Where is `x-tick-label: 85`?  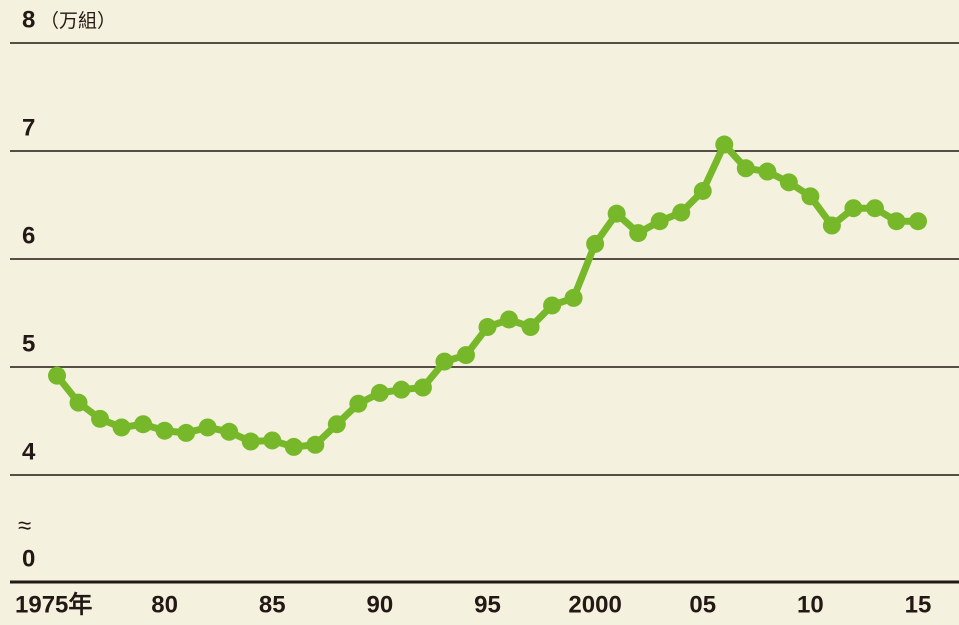 x-tick-label: 85 is located at coordinates (272, 604).